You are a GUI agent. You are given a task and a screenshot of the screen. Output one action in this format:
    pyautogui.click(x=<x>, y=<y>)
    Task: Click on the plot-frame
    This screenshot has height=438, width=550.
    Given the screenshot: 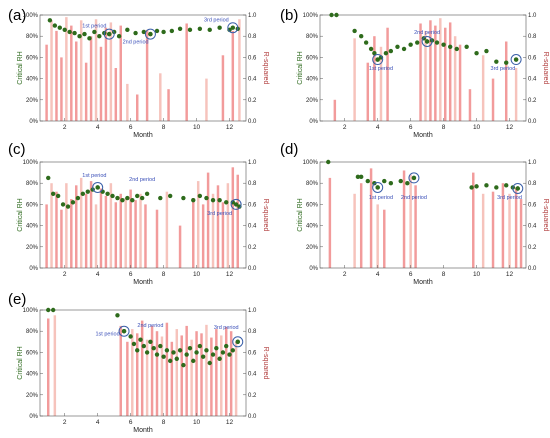 What is the action you would take?
    pyautogui.click(x=143, y=215)
    